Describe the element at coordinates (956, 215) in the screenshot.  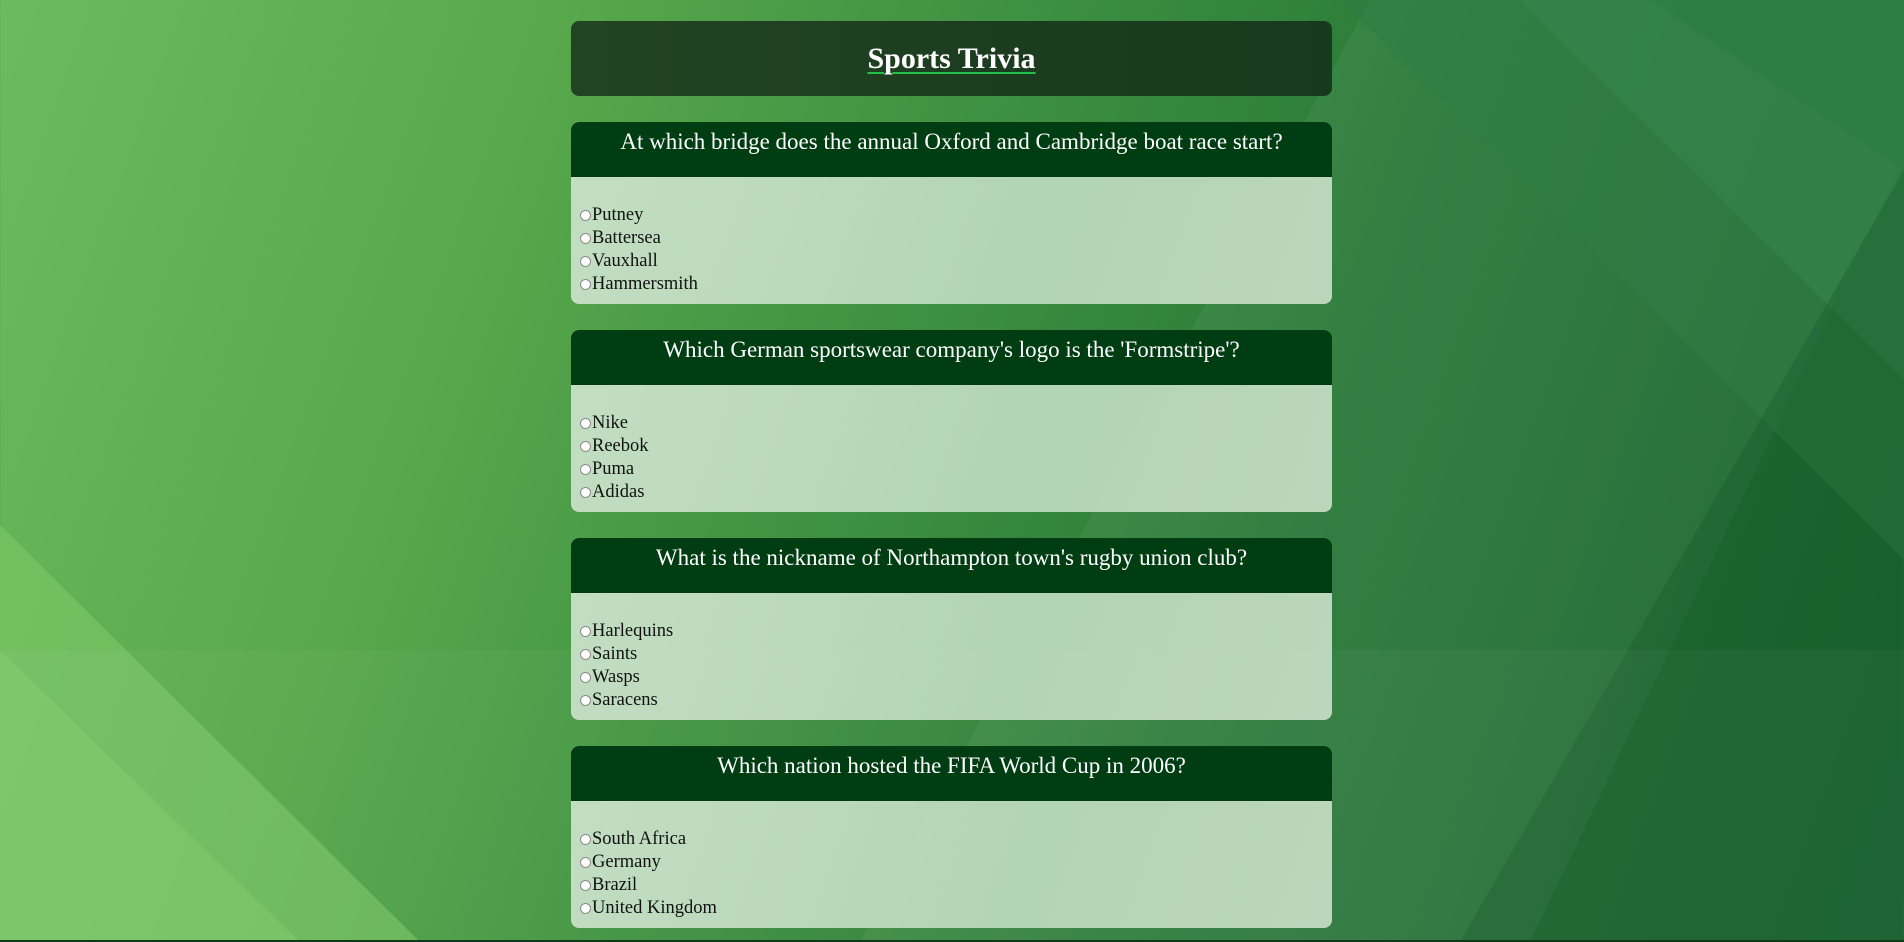
I see `answer-option: Putney` at that location.